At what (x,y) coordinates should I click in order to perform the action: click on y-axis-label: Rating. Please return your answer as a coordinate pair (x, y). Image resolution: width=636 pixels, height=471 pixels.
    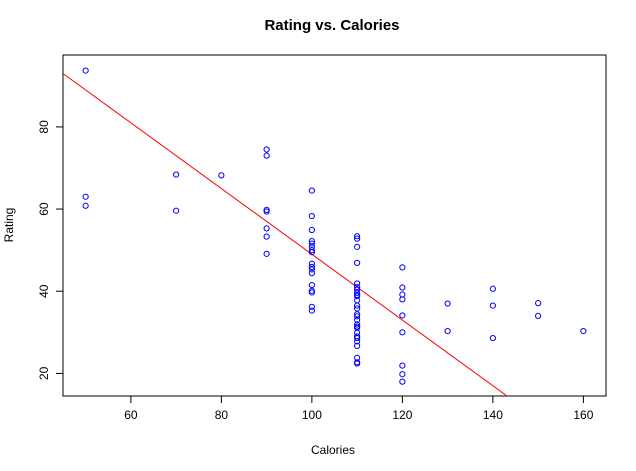
    Looking at the image, I should click on (9, 225).